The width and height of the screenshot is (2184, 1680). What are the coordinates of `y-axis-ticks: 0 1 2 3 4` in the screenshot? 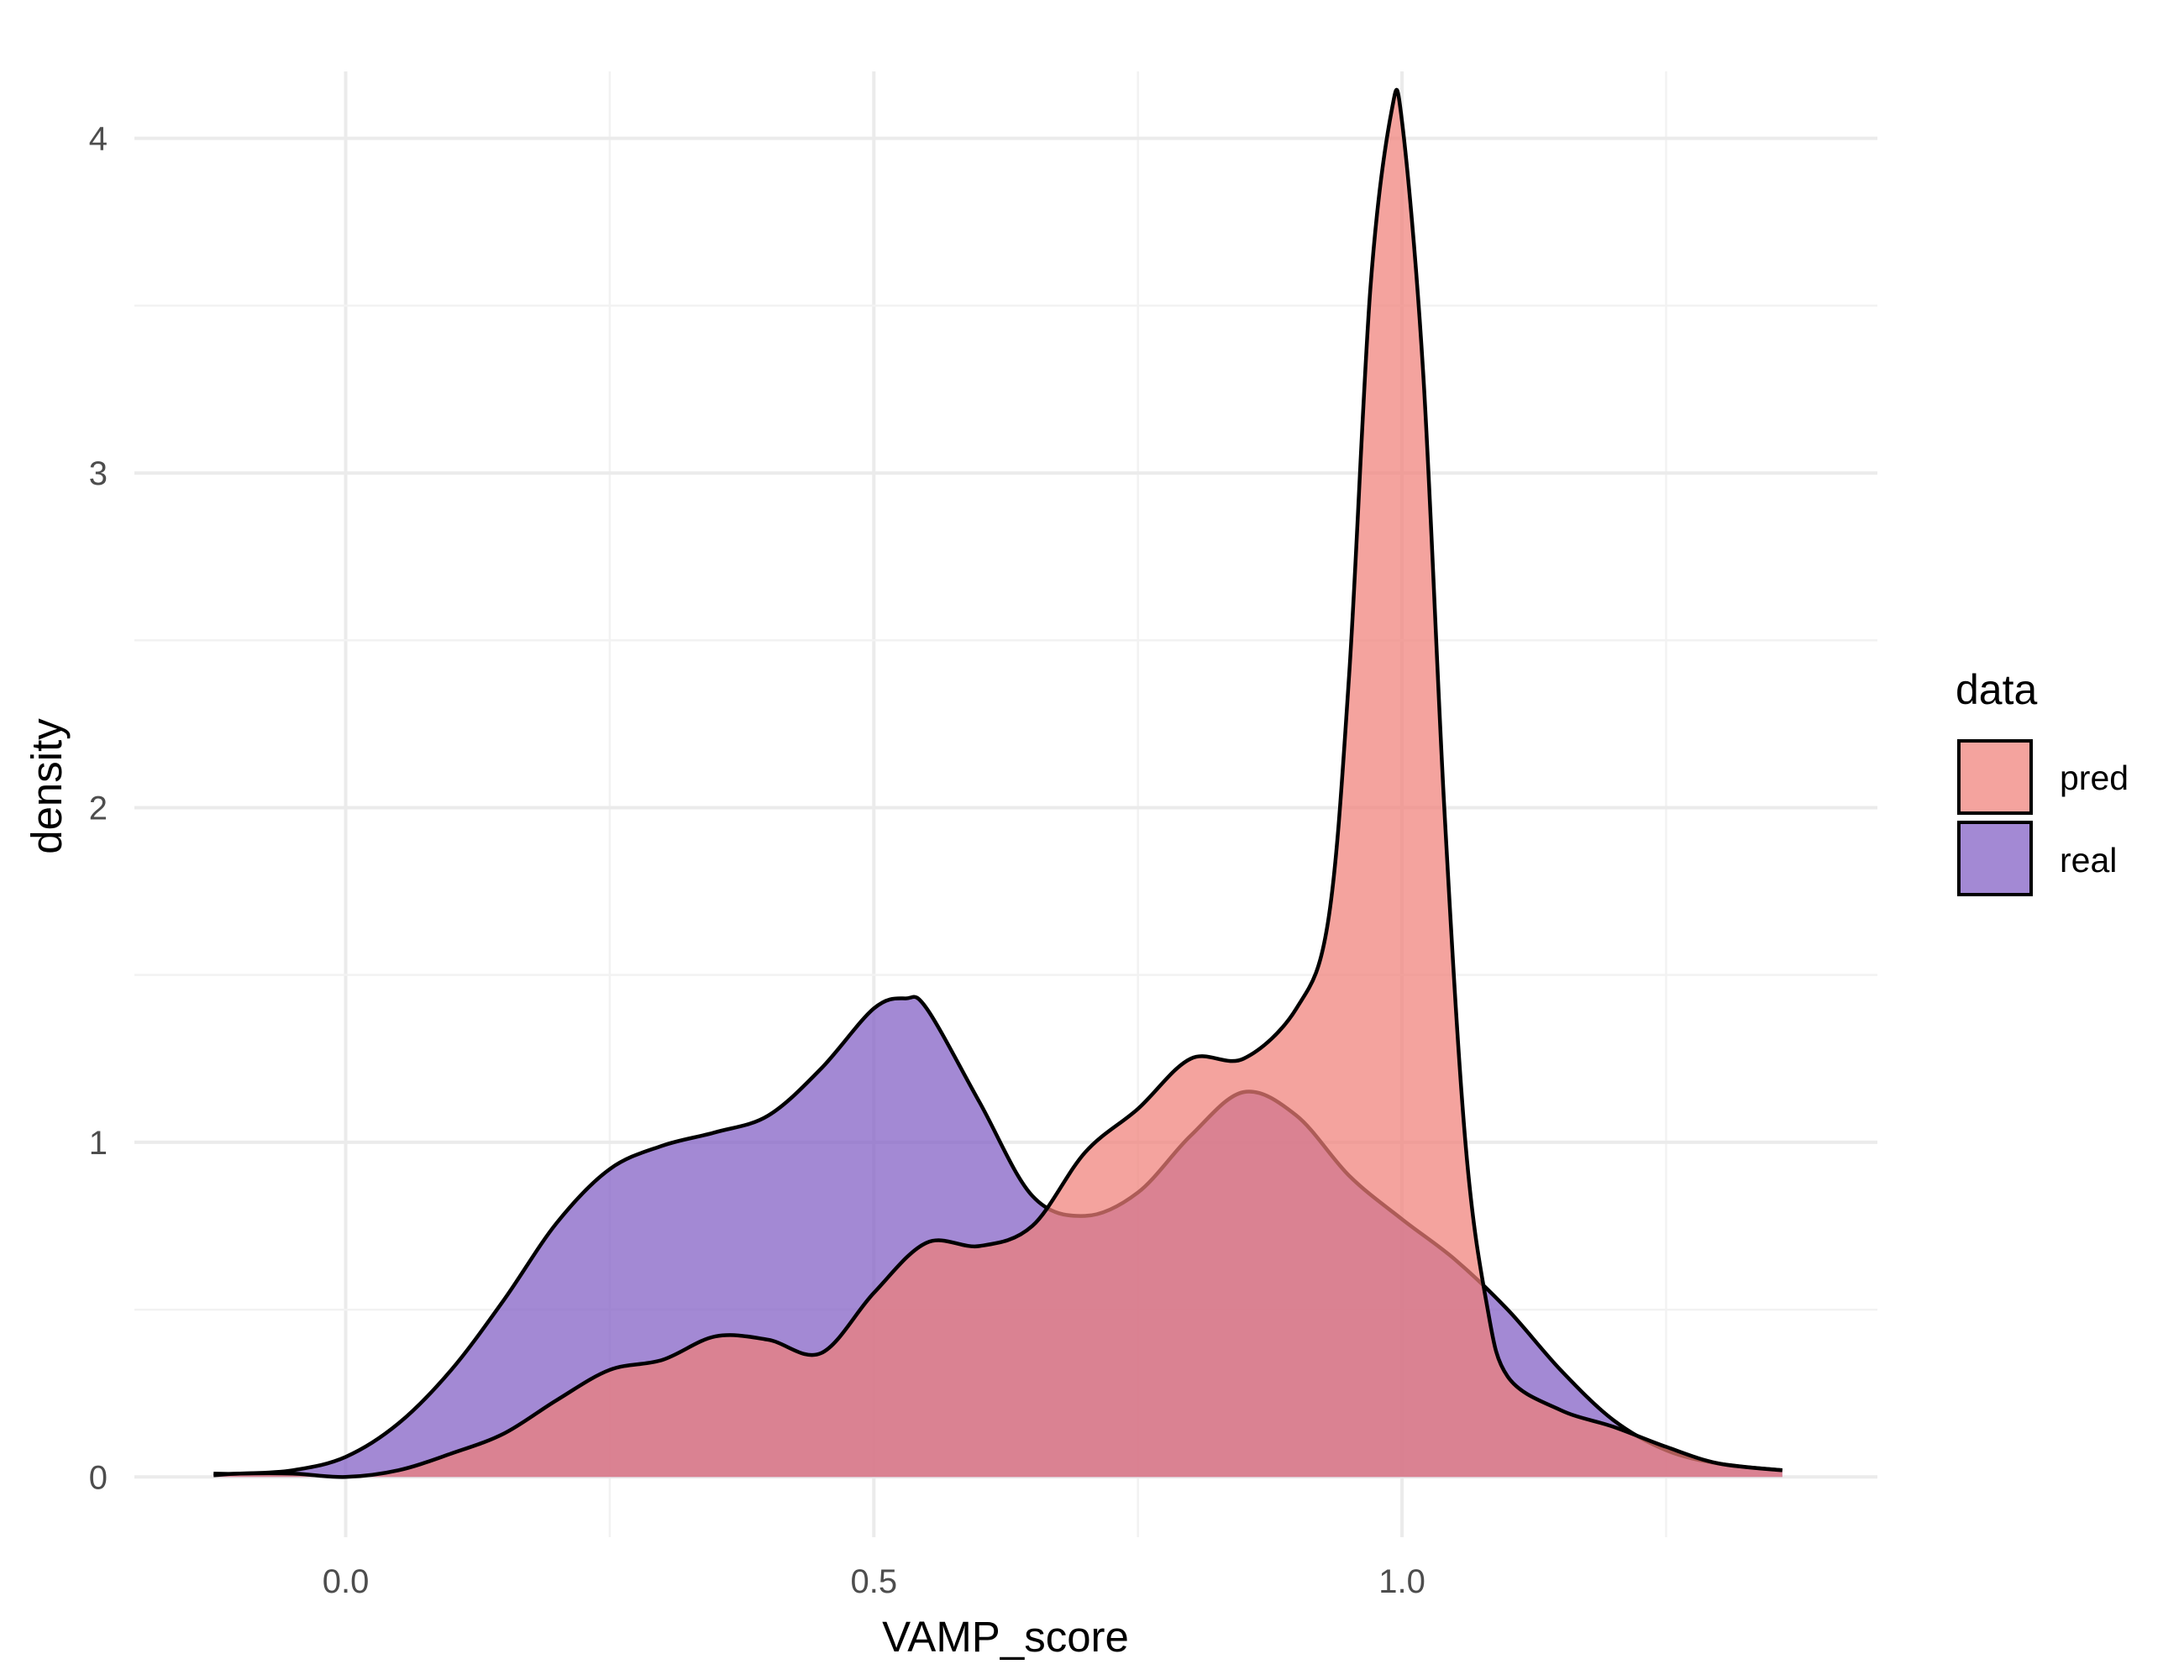 It's located at (98, 809).